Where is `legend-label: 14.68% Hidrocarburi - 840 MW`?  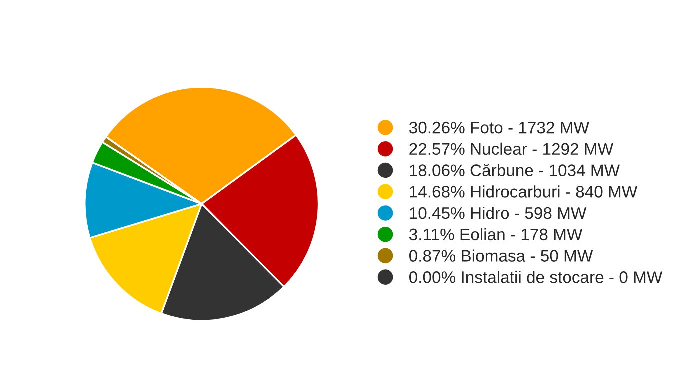
legend-label: 14.68% Hidrocarburi - 840 MW is located at coordinates (524, 192).